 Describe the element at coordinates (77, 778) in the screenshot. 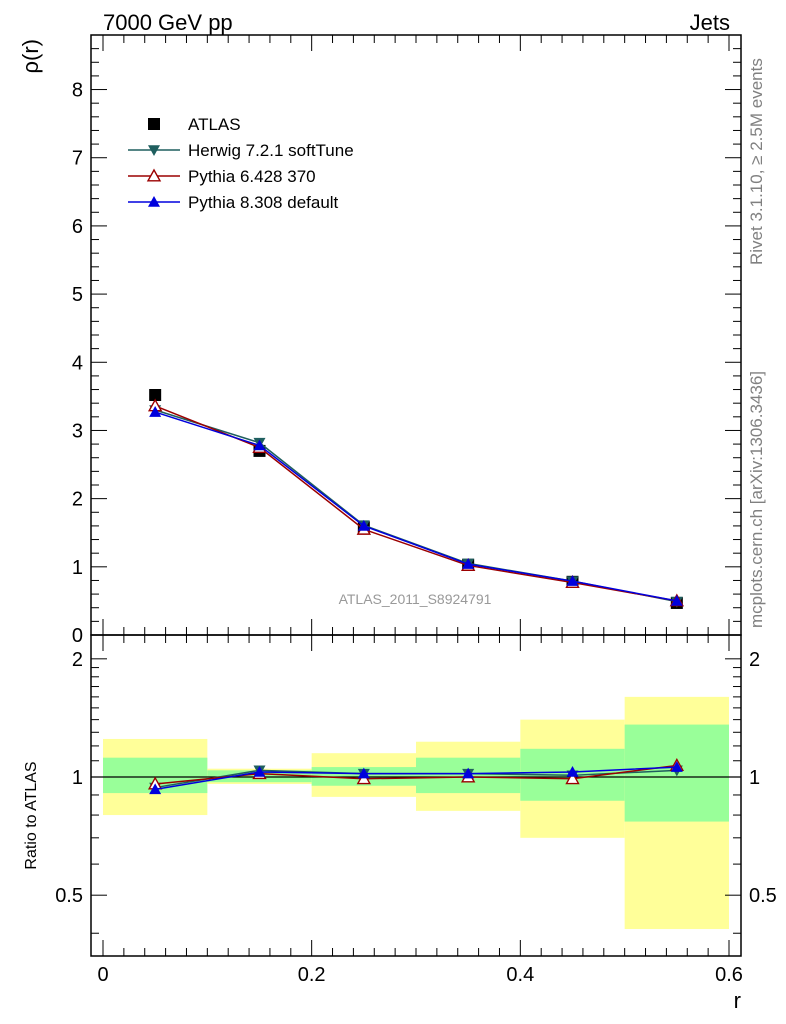

I see `ratio-y-tick-label: 1` at that location.